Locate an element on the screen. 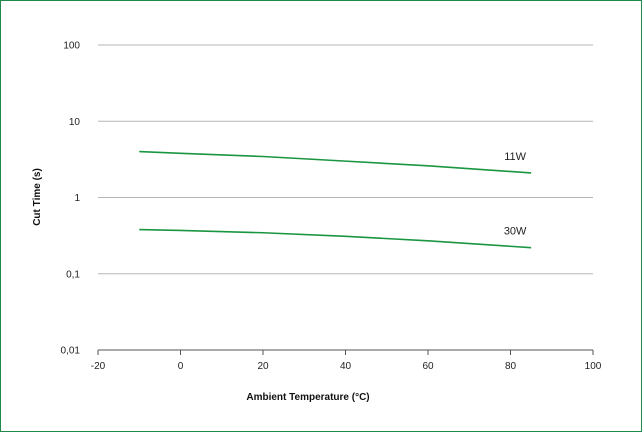 This screenshot has height=434, width=644. y-axis-title: Cut Time (s) is located at coordinates (37, 197).